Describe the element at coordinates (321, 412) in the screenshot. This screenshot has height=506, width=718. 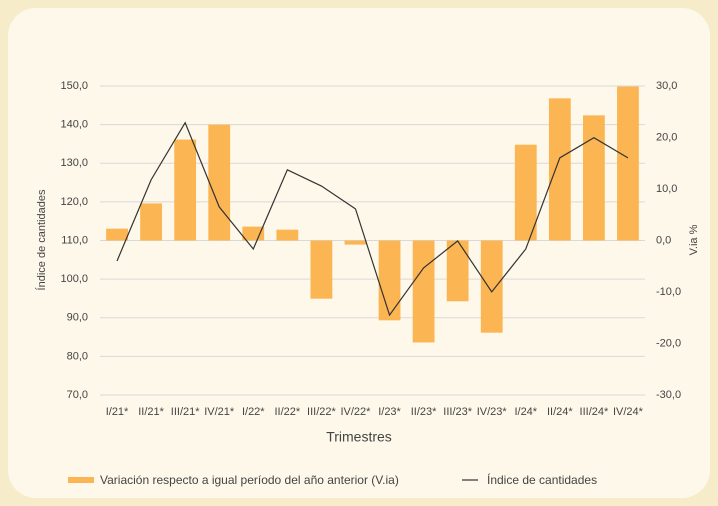
I see `x-tick-label: III/22*` at that location.